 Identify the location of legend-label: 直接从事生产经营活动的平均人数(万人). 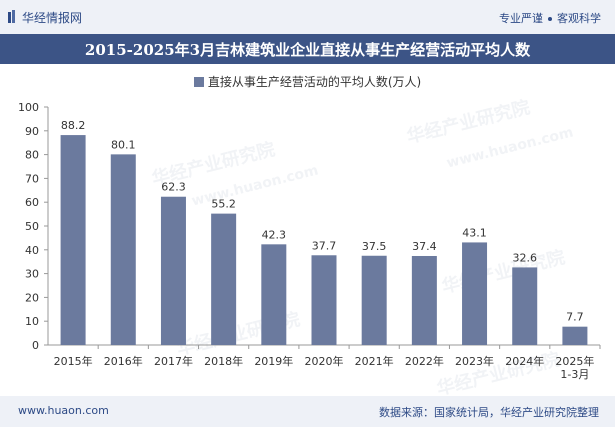
(314, 82).